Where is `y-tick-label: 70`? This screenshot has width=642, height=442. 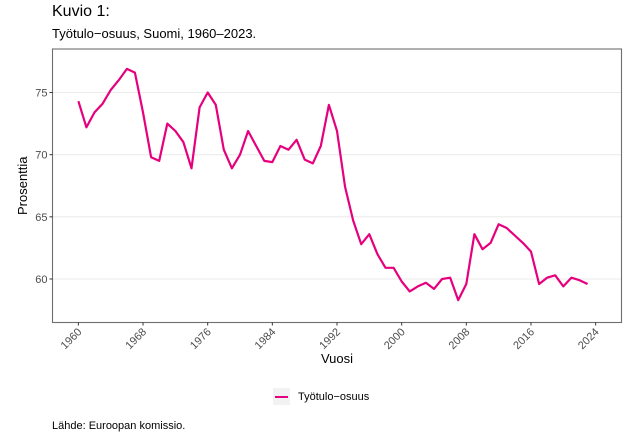
y-tick-label: 70 is located at coordinates (41, 156).